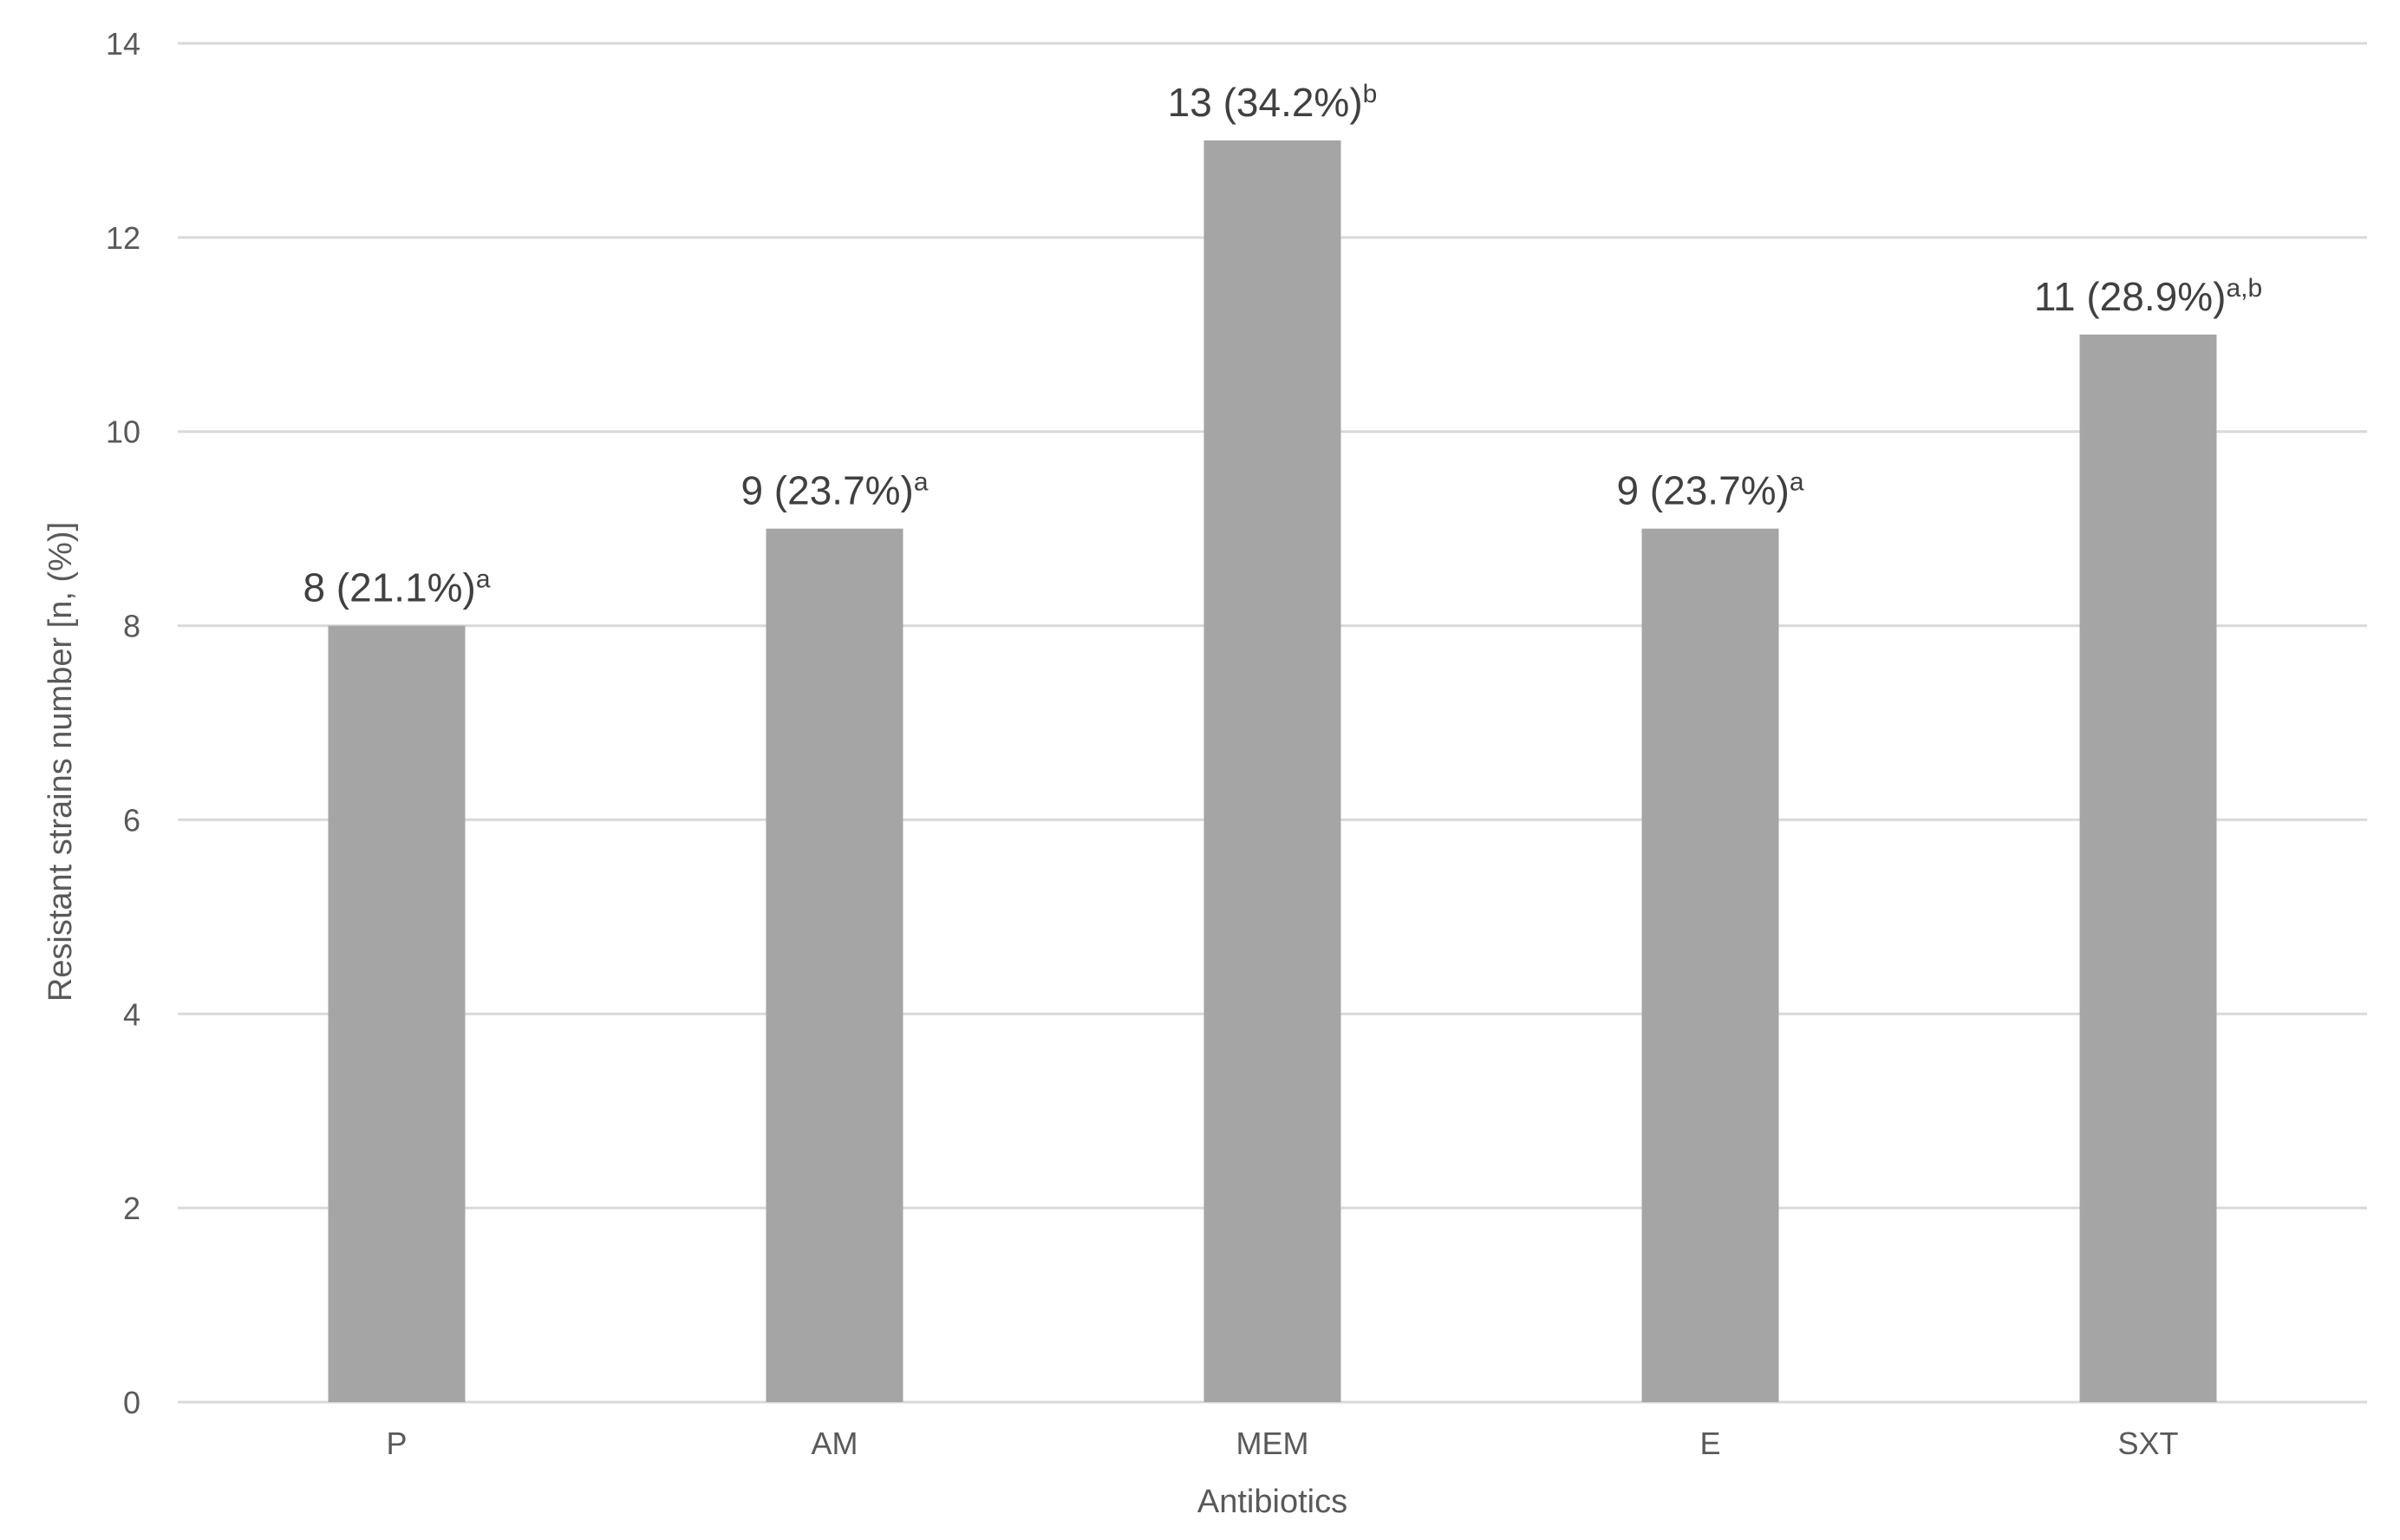 This screenshot has width=2400, height=1540. What do you see at coordinates (1709, 1443) in the screenshot?
I see `x-tick-label: E` at bounding box center [1709, 1443].